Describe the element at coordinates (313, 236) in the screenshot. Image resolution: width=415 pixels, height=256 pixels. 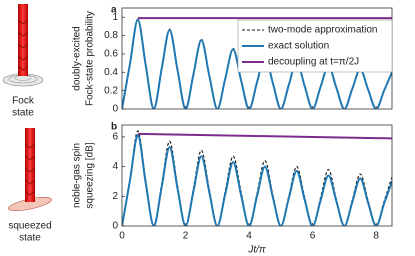
I see `x-tick-label: 6` at that location.